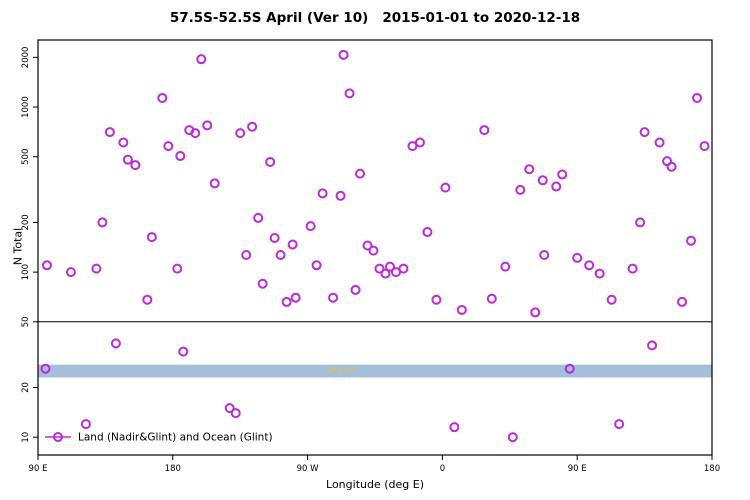  Describe the element at coordinates (26, 437) in the screenshot. I see `y-tick-label: 10` at that location.